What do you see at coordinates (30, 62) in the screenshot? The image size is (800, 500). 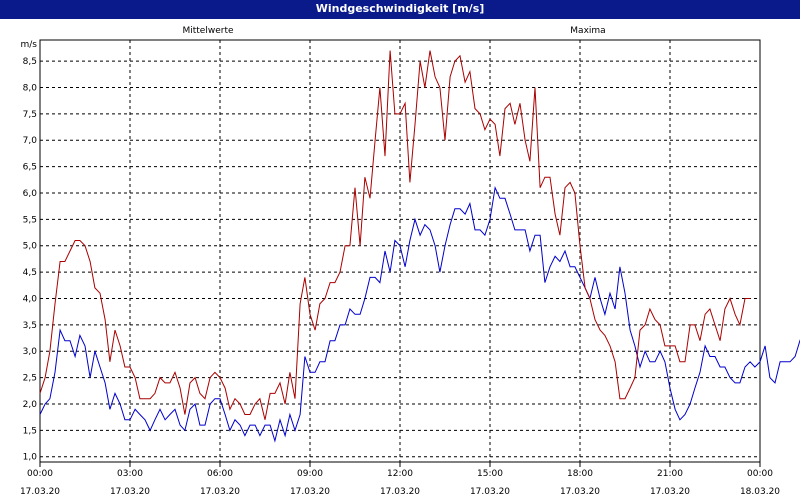 I see `y-tick-label: 8,5` at bounding box center [30, 62].